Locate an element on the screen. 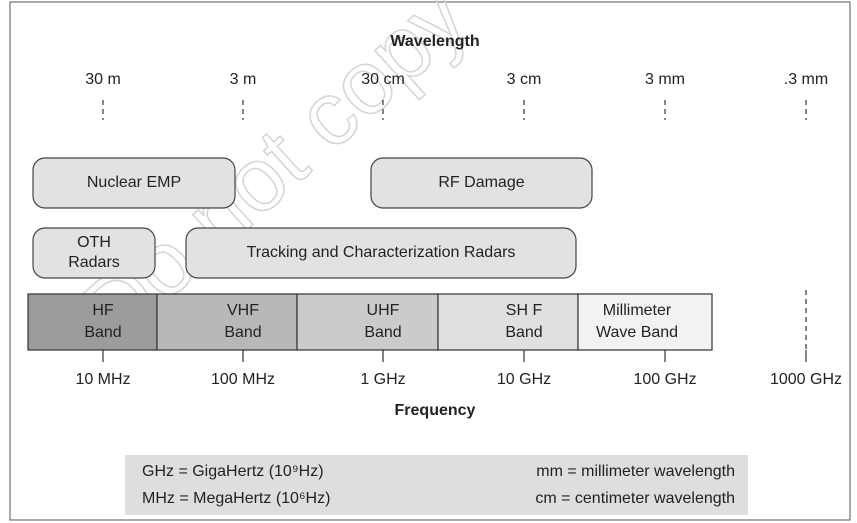  region-label: RF Damage is located at coordinates (481, 182).